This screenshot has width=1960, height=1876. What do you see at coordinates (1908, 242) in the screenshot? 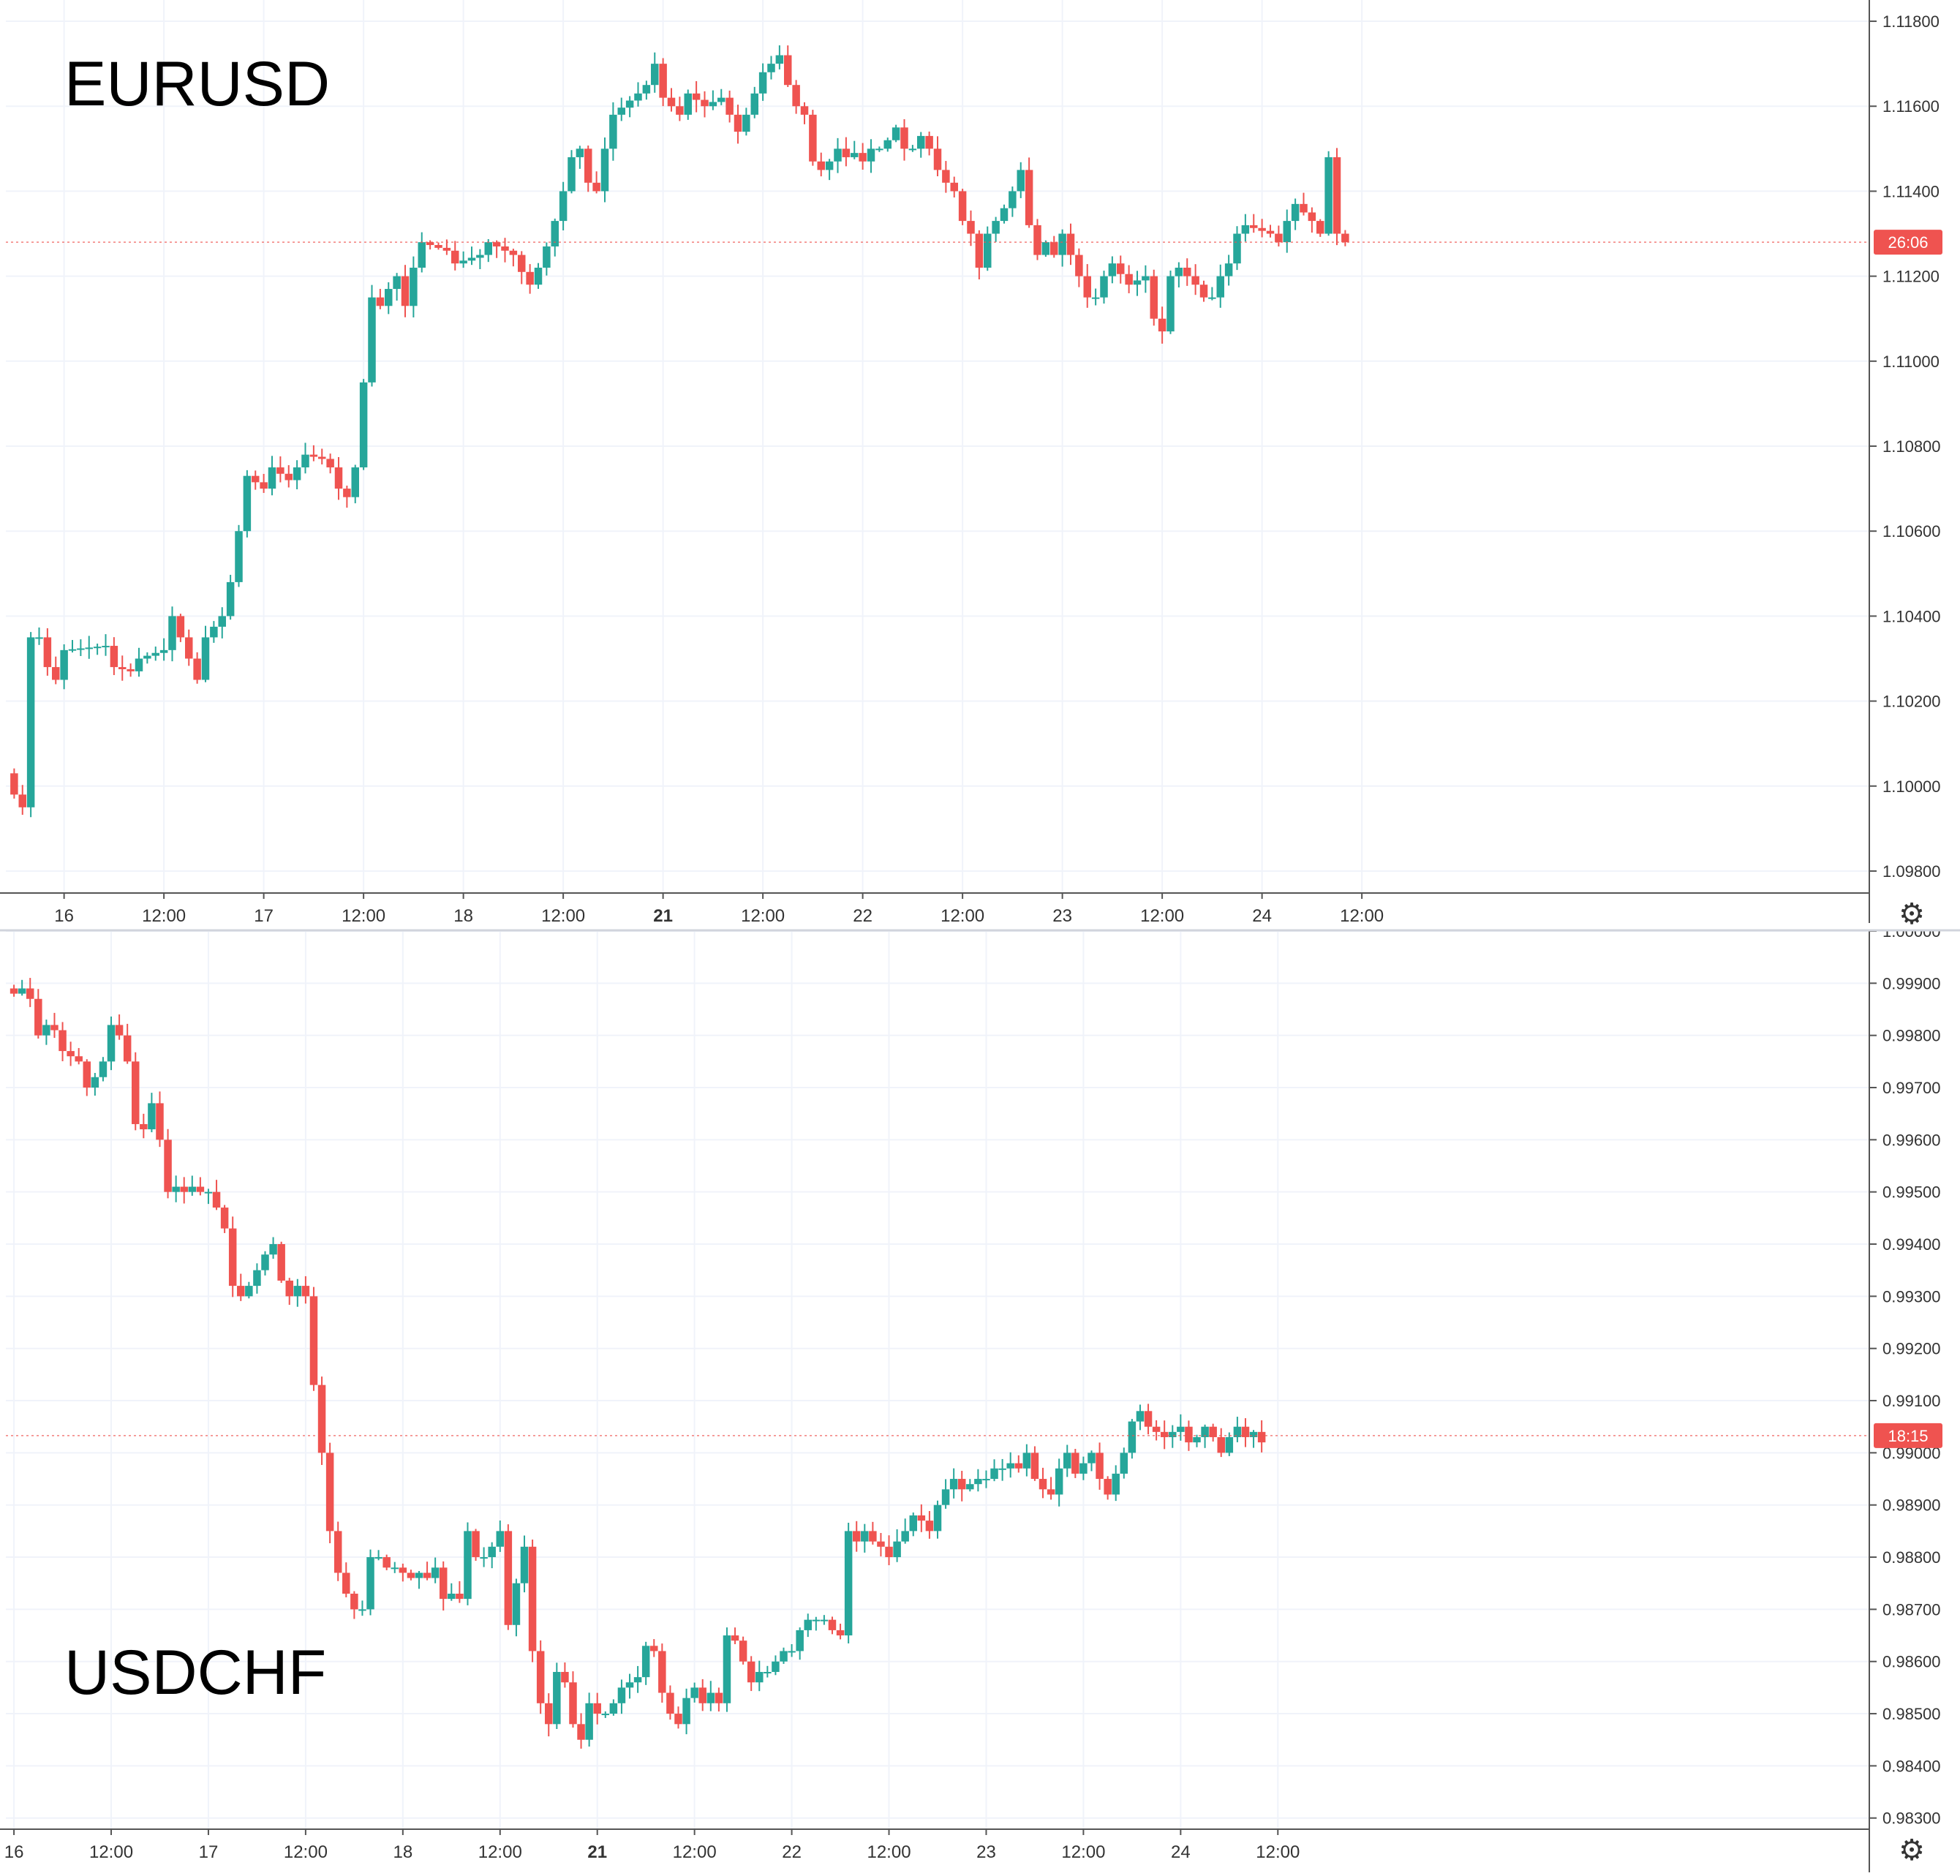
I see `price-badge-label: 26:06` at bounding box center [1908, 242].